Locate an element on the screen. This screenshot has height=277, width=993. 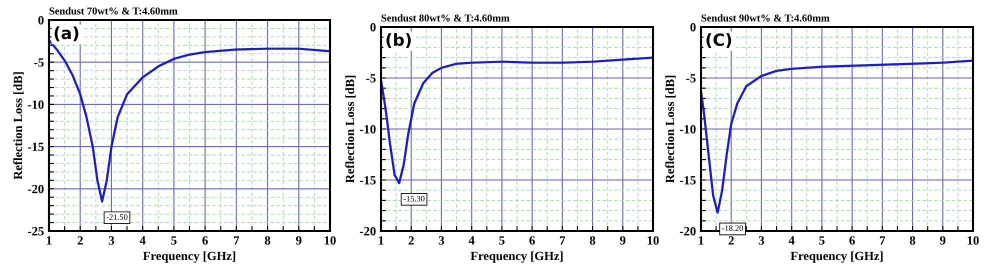
line-series is located at coordinates (517, 120).